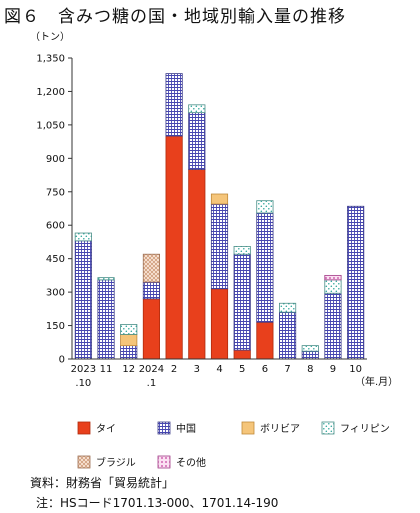 This screenshot has height=513, width=420. I want to click on x-tick-label: 3, so click(197, 369).